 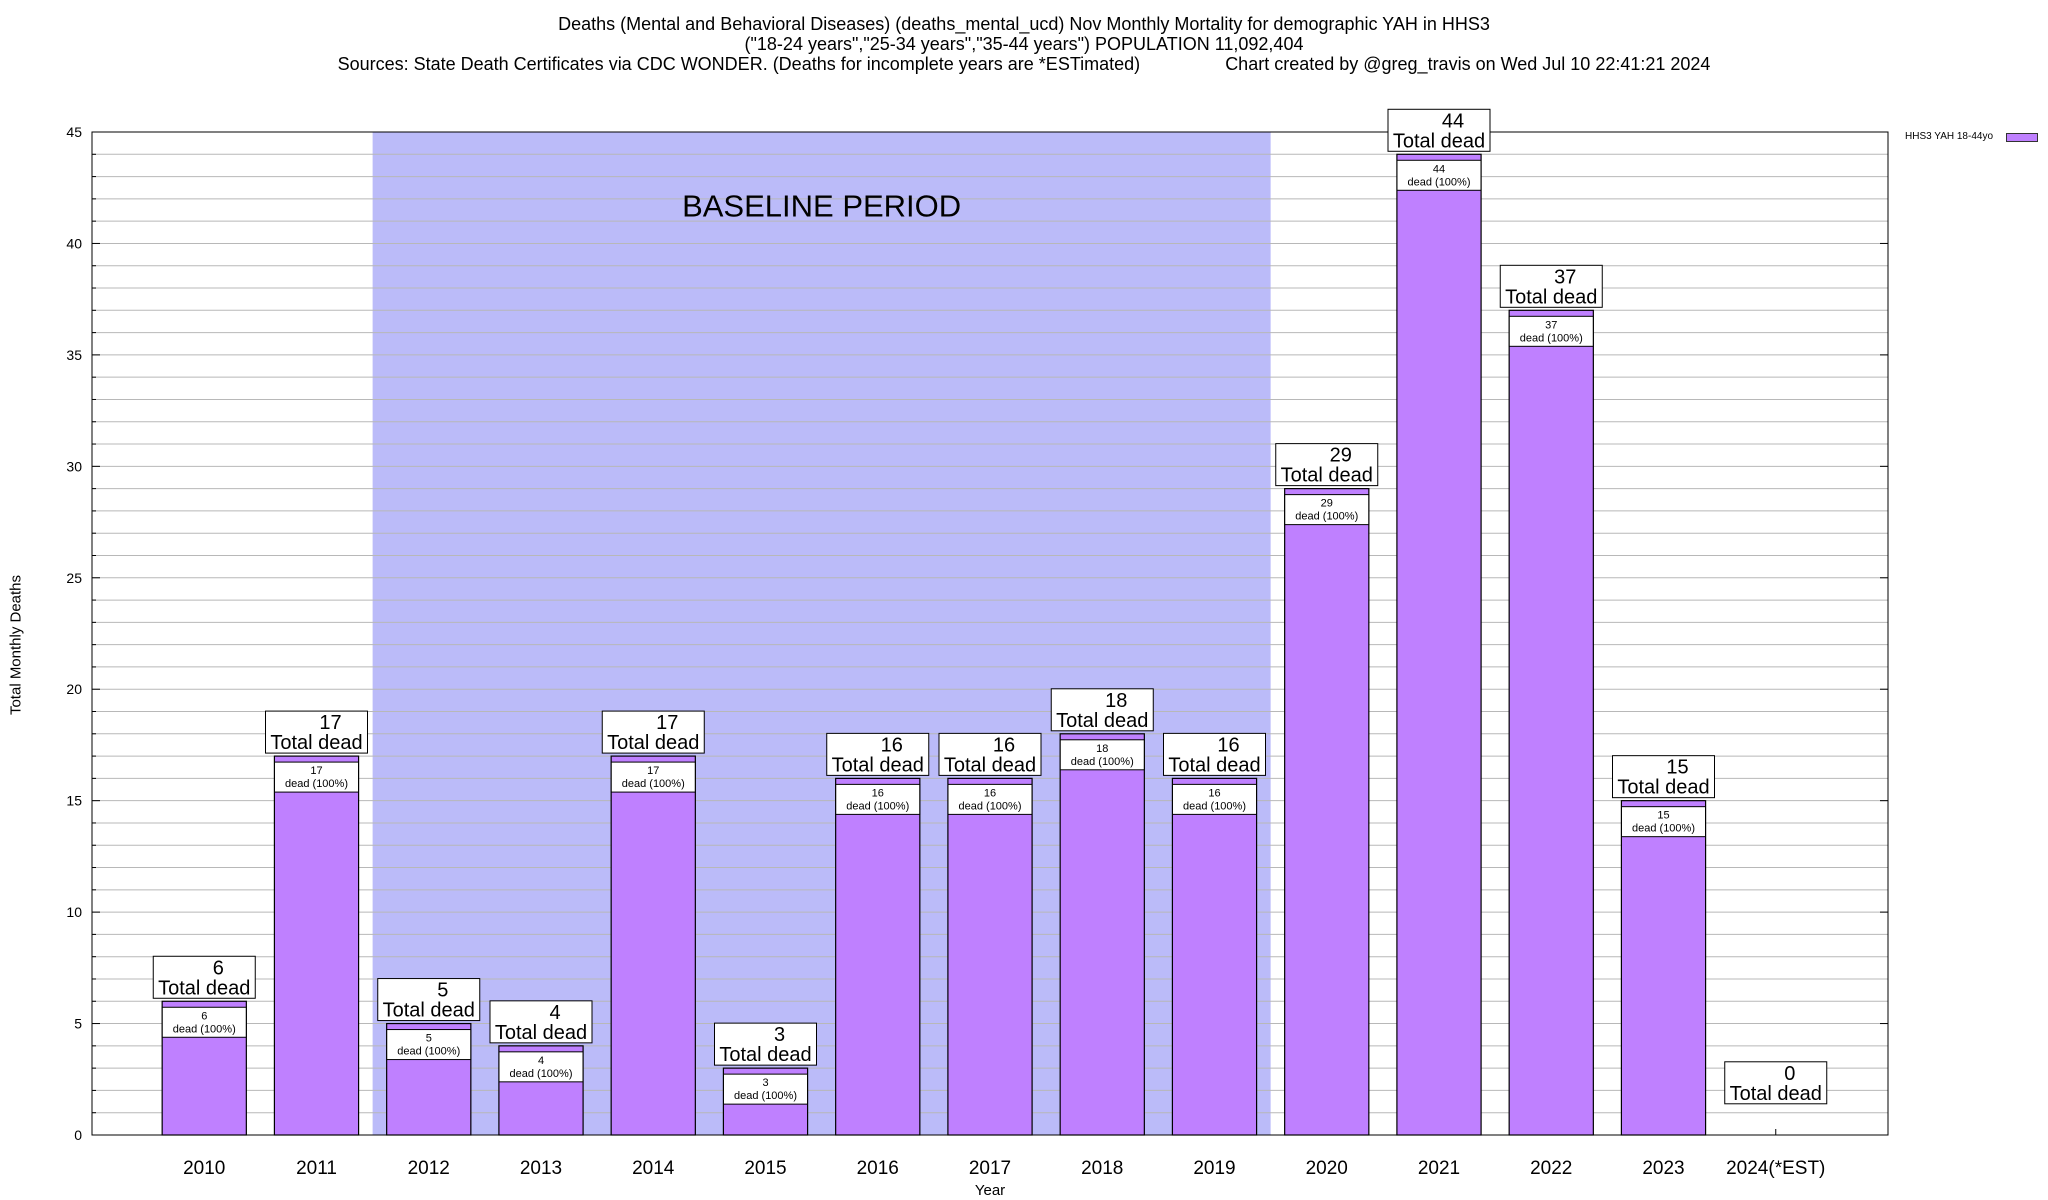 What do you see at coordinates (74, 355) in the screenshot?
I see `y-tick-label: 35` at bounding box center [74, 355].